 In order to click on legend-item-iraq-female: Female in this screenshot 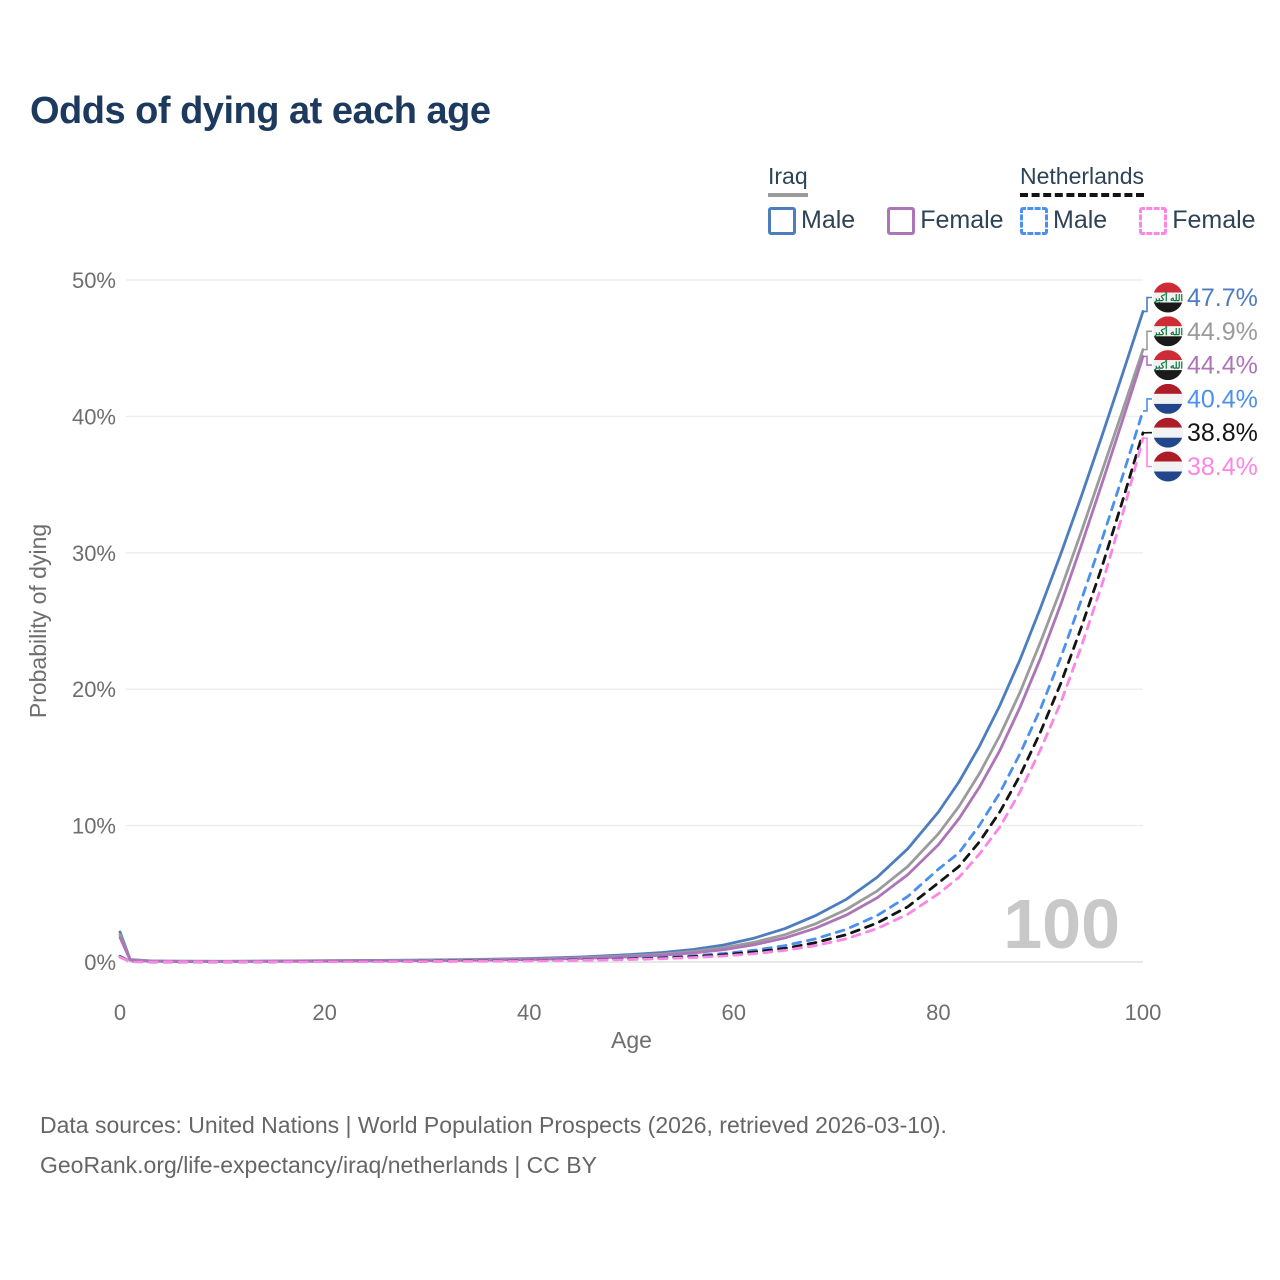, I will do `click(945, 220)`.